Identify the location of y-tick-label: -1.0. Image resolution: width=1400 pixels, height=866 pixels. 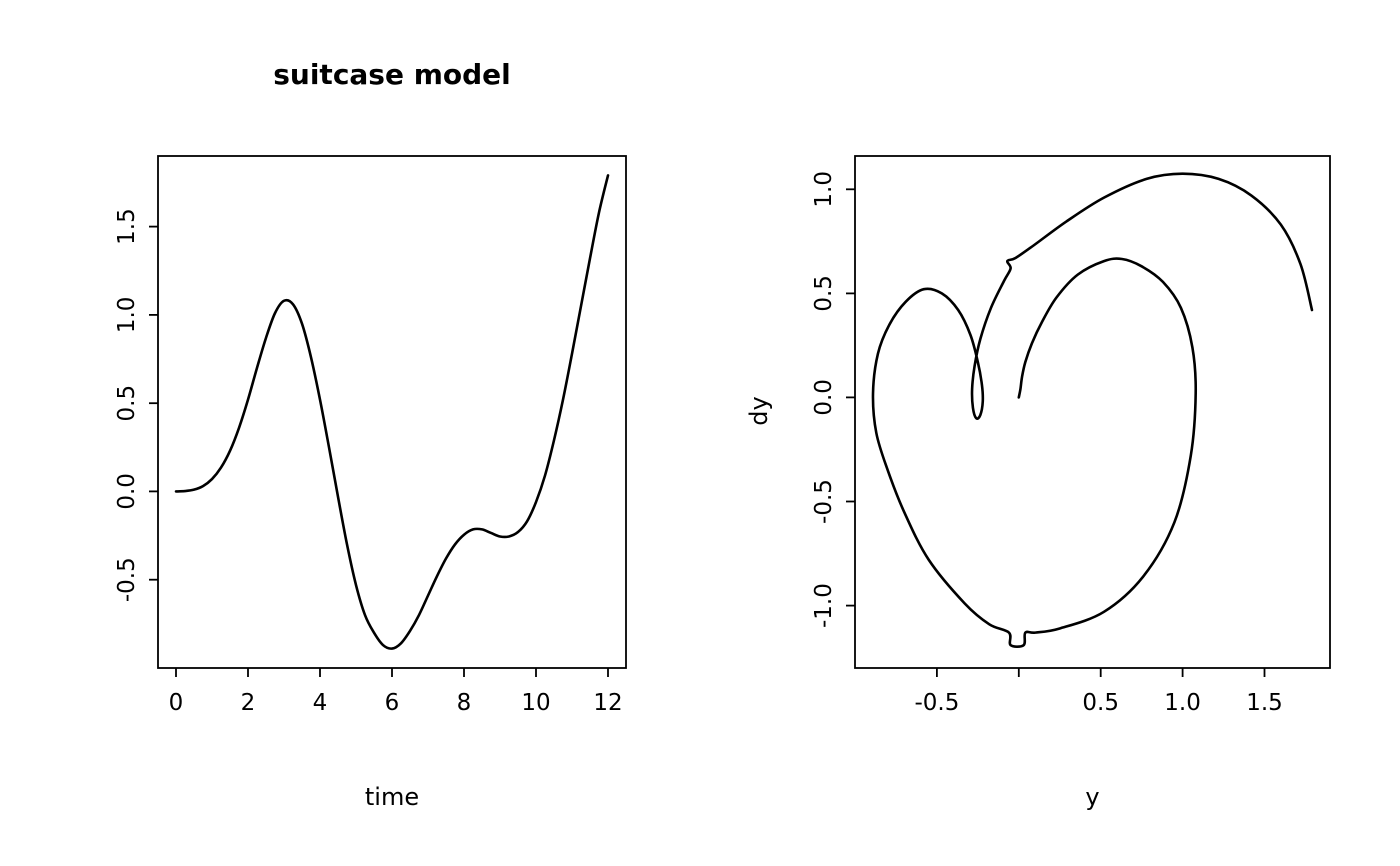
(824, 605).